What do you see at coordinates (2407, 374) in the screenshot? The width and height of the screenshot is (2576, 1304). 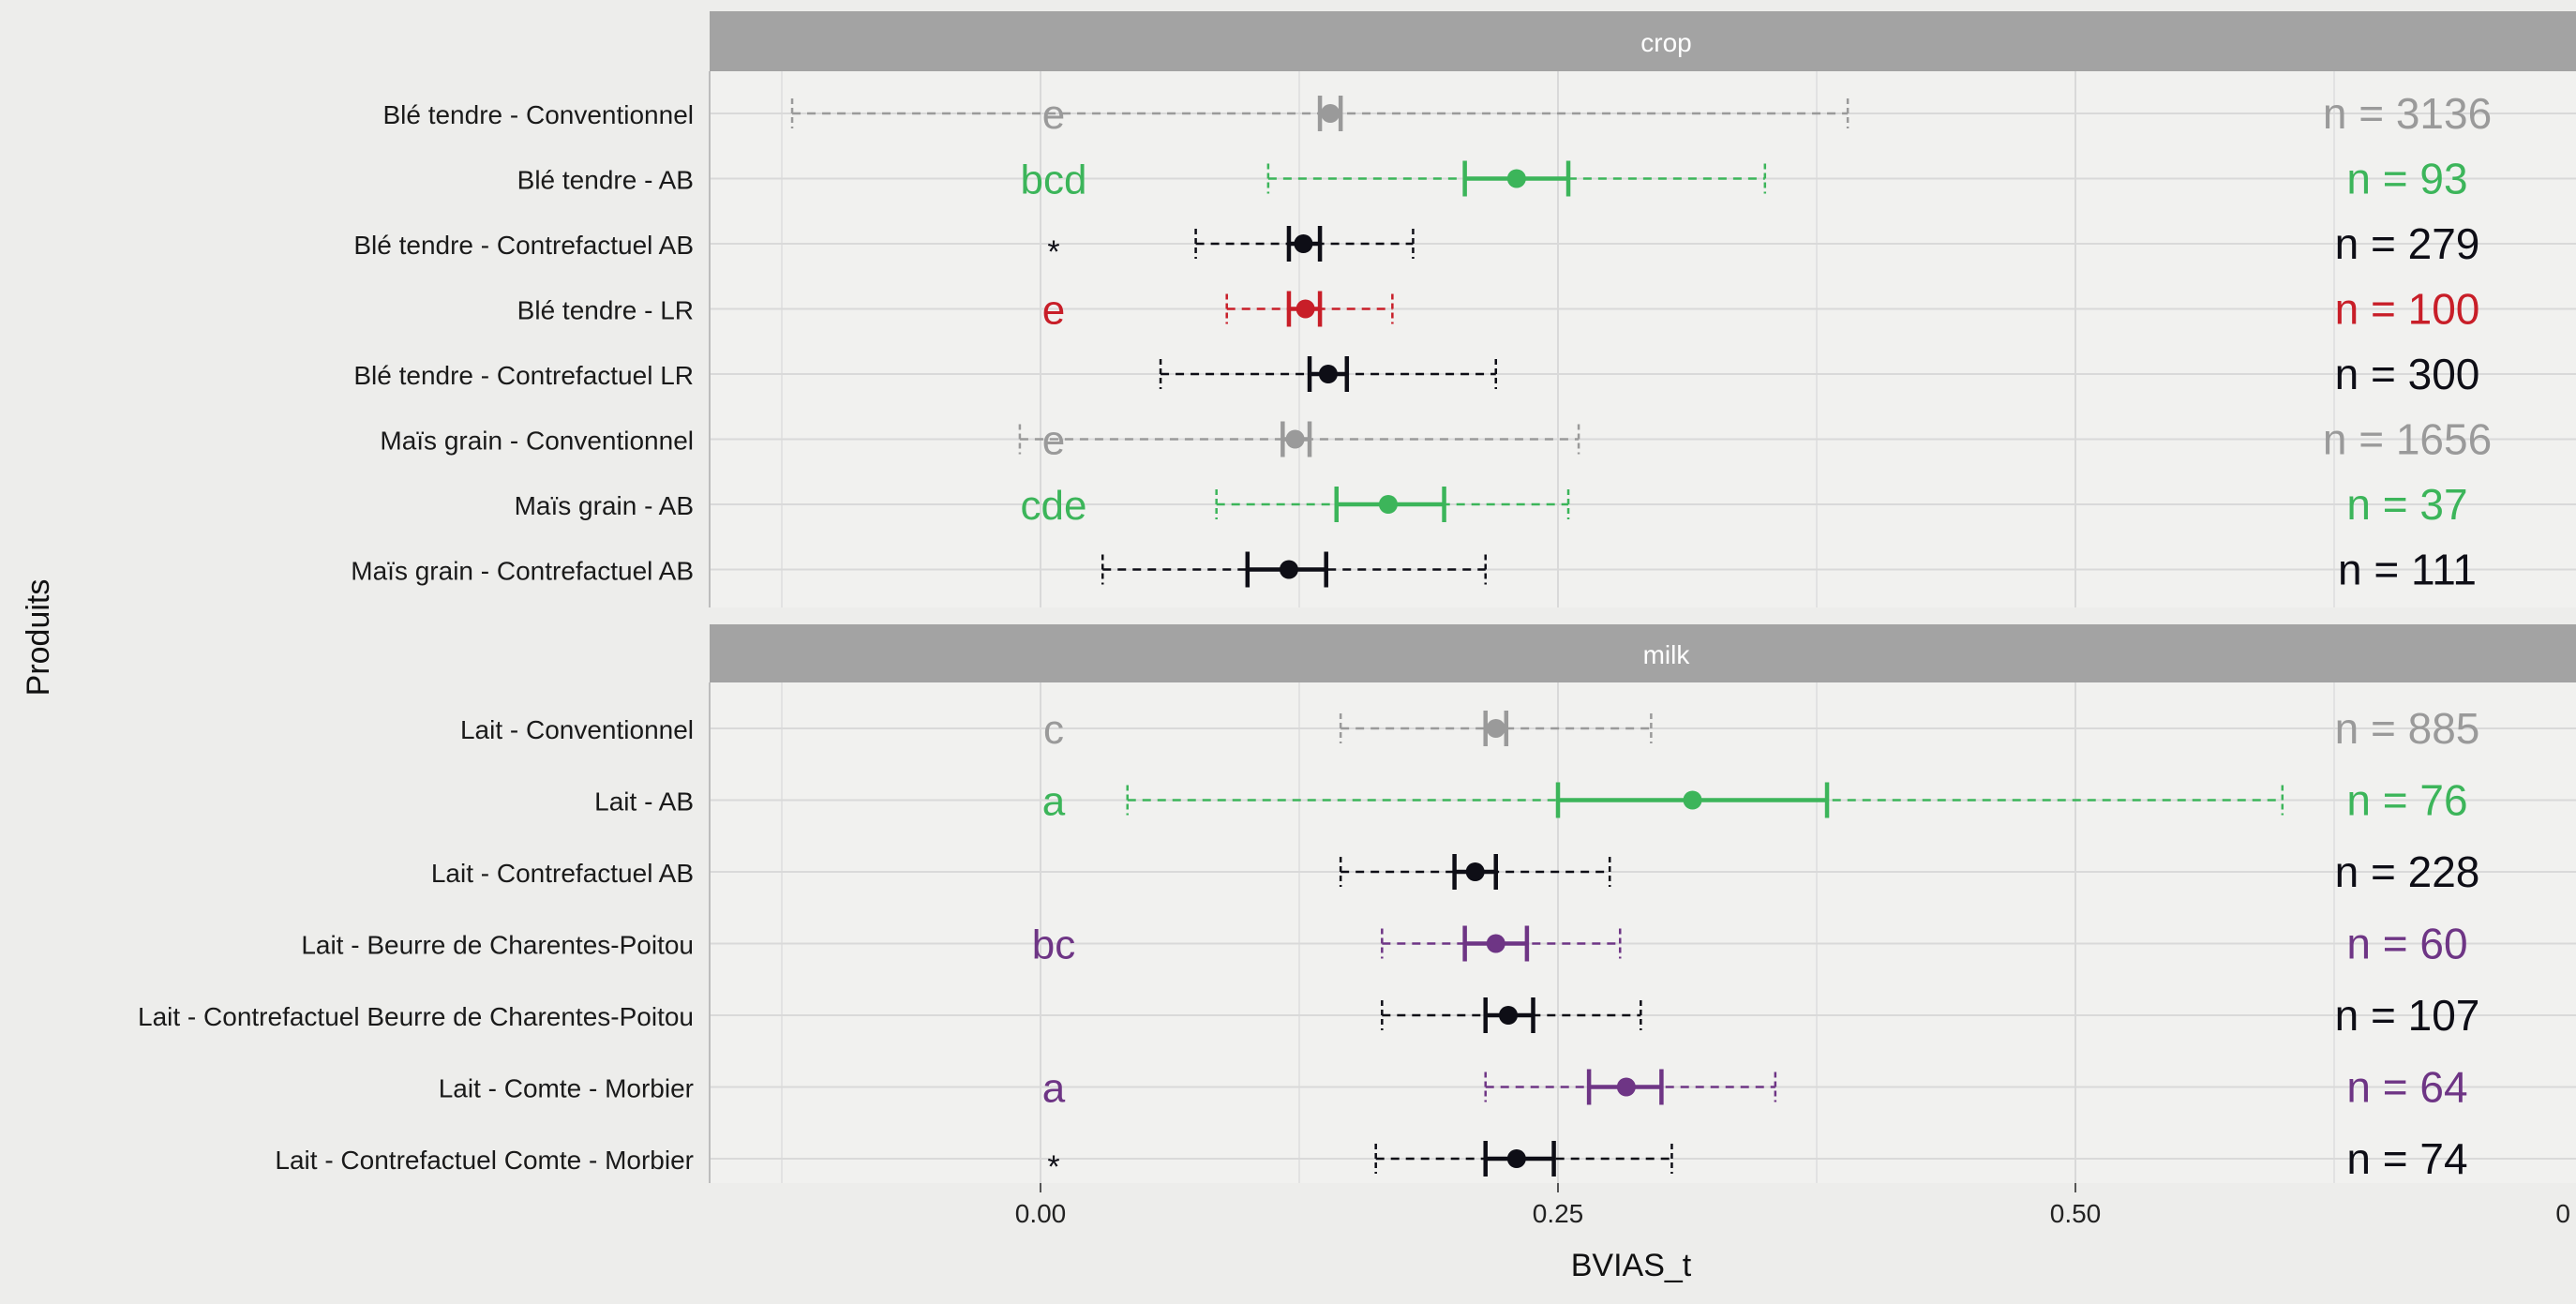 I see `count-label: n = 300` at bounding box center [2407, 374].